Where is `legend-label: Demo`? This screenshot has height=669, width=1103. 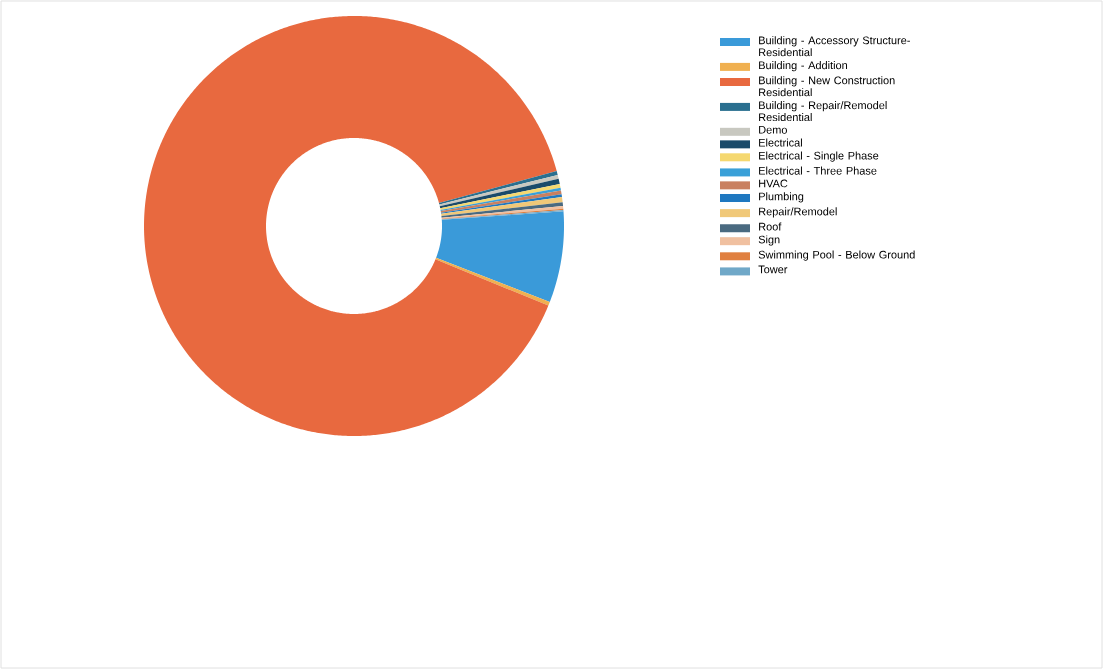
legend-label: Demo is located at coordinates (773, 130).